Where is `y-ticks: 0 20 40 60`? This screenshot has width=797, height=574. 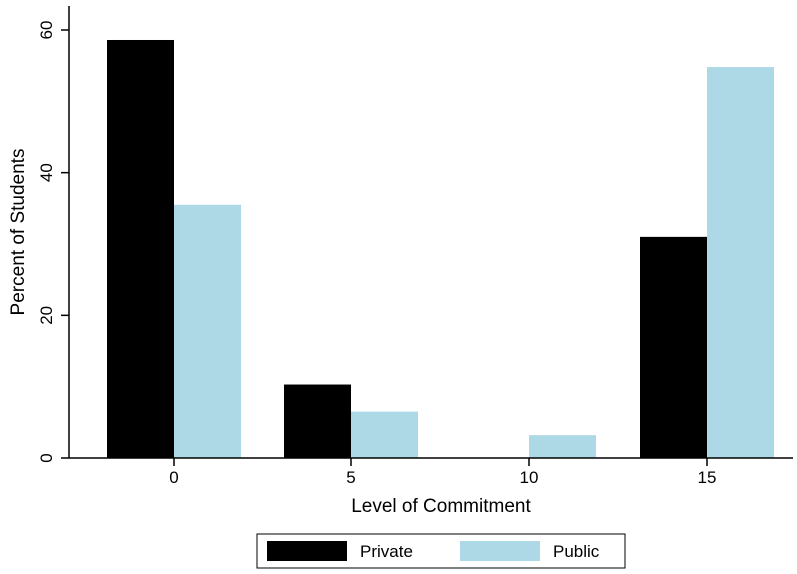
y-ticks: 0 20 40 60 is located at coordinates (53, 242).